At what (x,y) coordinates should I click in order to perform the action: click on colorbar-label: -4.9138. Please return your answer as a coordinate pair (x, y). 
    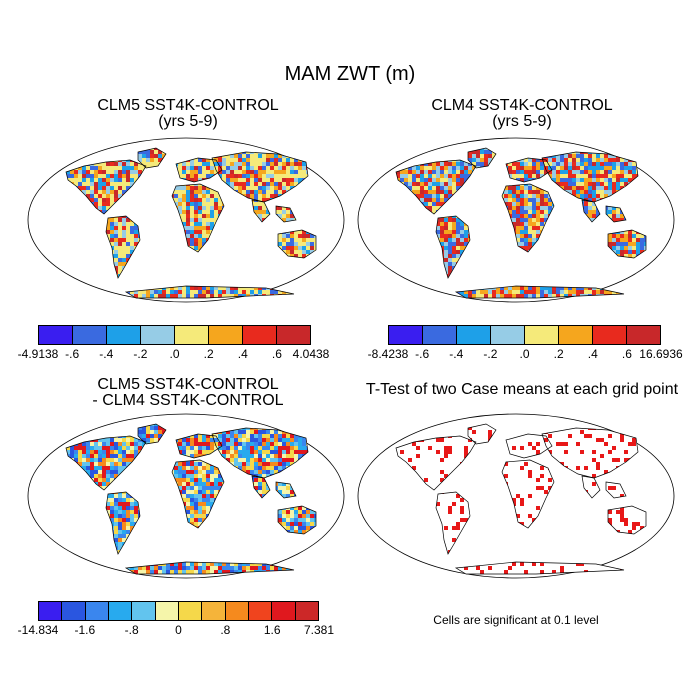
    Looking at the image, I should click on (38, 354).